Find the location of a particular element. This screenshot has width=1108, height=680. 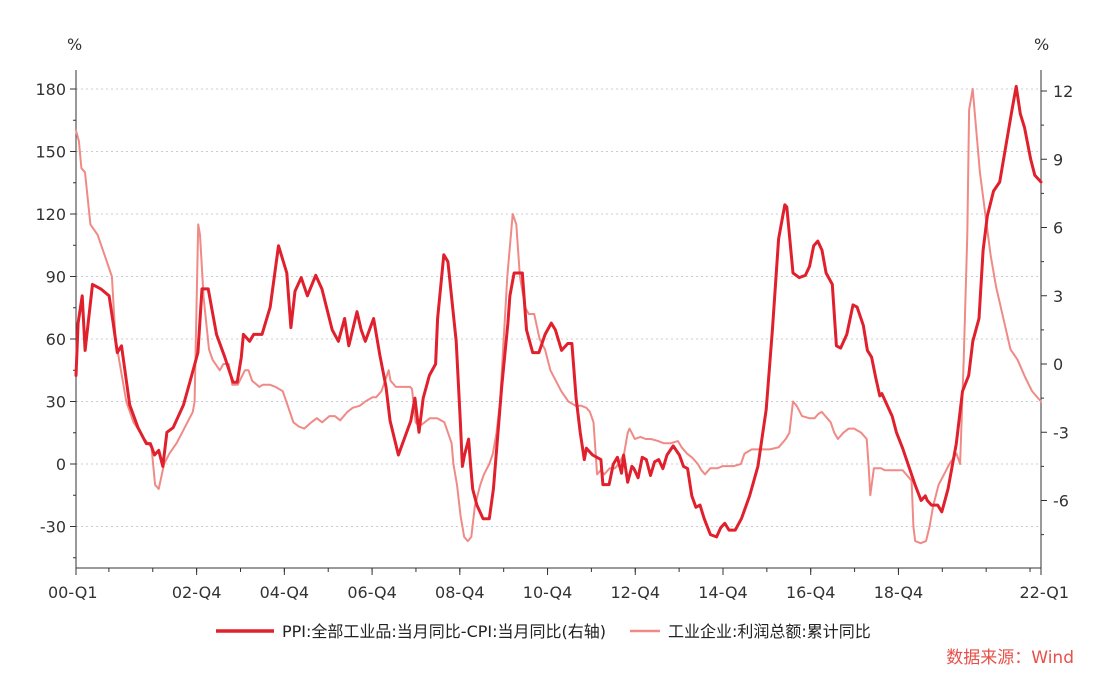

left-tick-label: 180 is located at coordinates (50, 89).